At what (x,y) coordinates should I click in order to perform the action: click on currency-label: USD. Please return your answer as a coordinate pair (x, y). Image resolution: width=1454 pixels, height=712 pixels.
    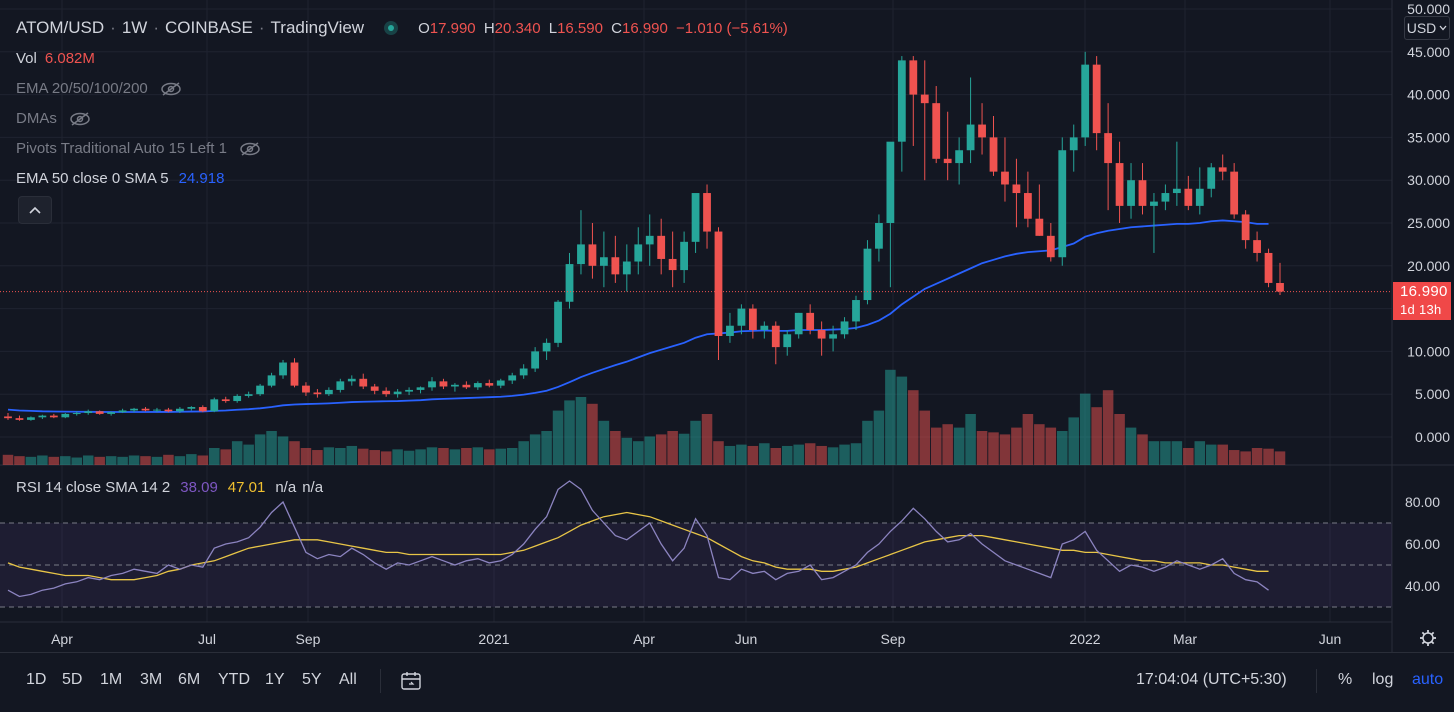
    Looking at the image, I should click on (1421, 28).